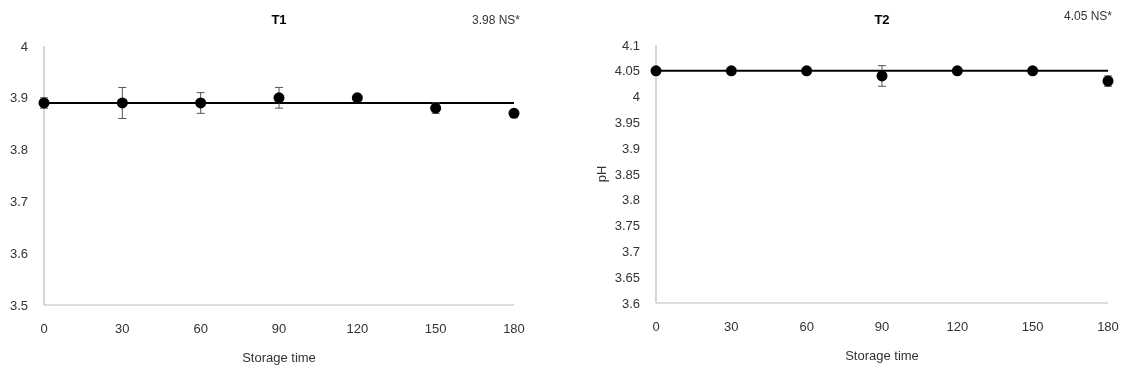 The height and width of the screenshot is (387, 1132). Describe the element at coordinates (627, 277) in the screenshot. I see `y-tick-label: 3.65` at that location.